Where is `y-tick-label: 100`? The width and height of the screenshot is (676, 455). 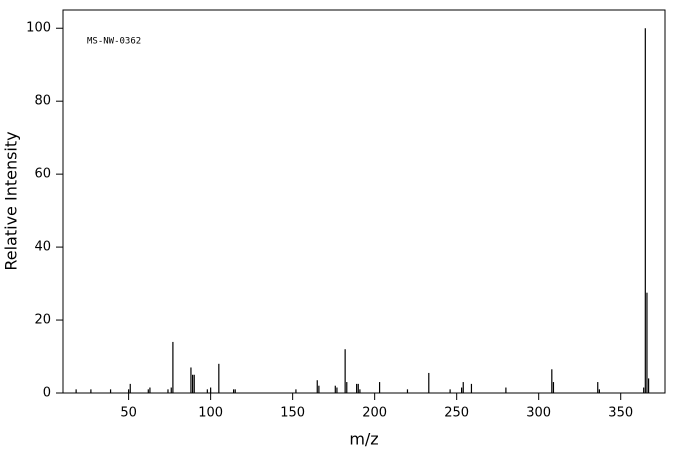 y-tick-label: 100 is located at coordinates (38, 28).